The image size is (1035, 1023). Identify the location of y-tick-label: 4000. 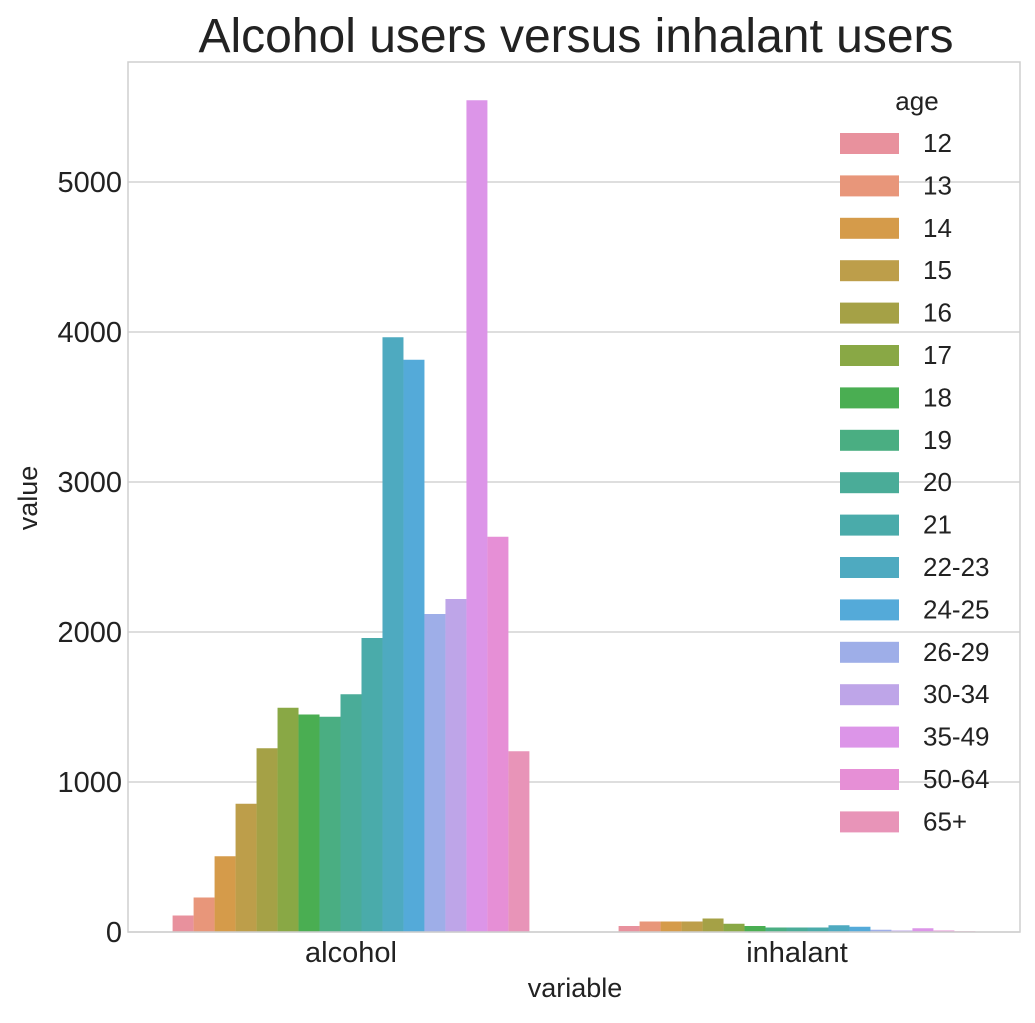
(89, 333).